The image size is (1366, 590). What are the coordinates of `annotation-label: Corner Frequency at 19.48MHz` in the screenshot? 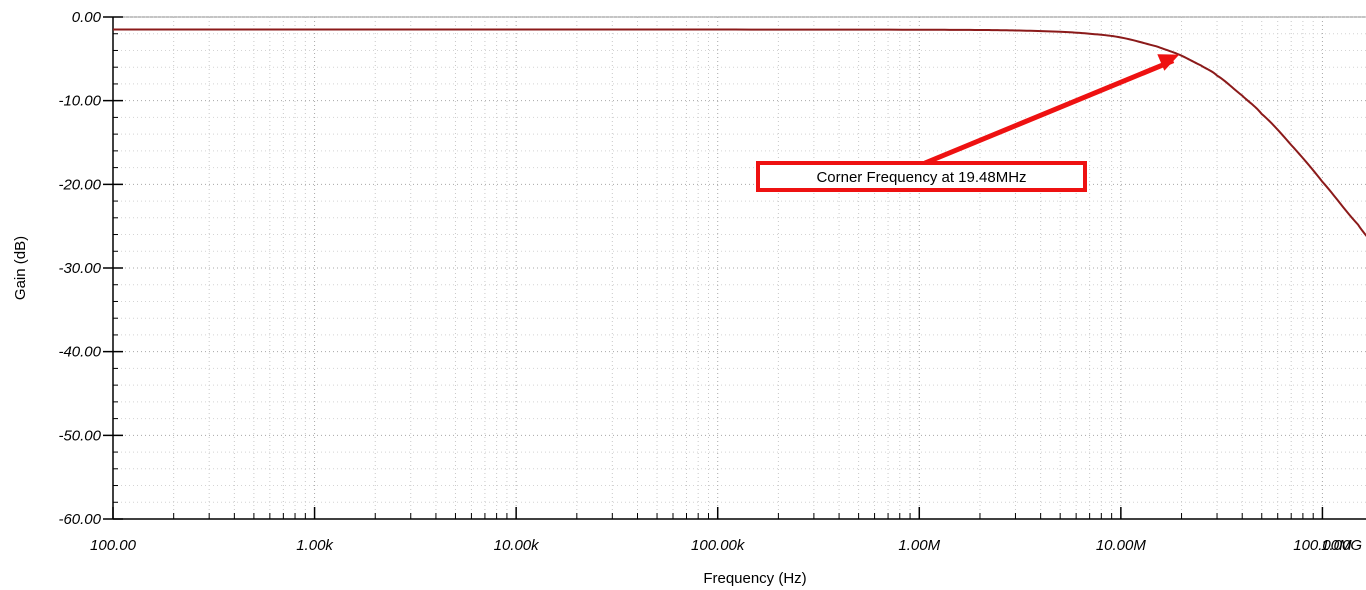 It's located at (921, 177).